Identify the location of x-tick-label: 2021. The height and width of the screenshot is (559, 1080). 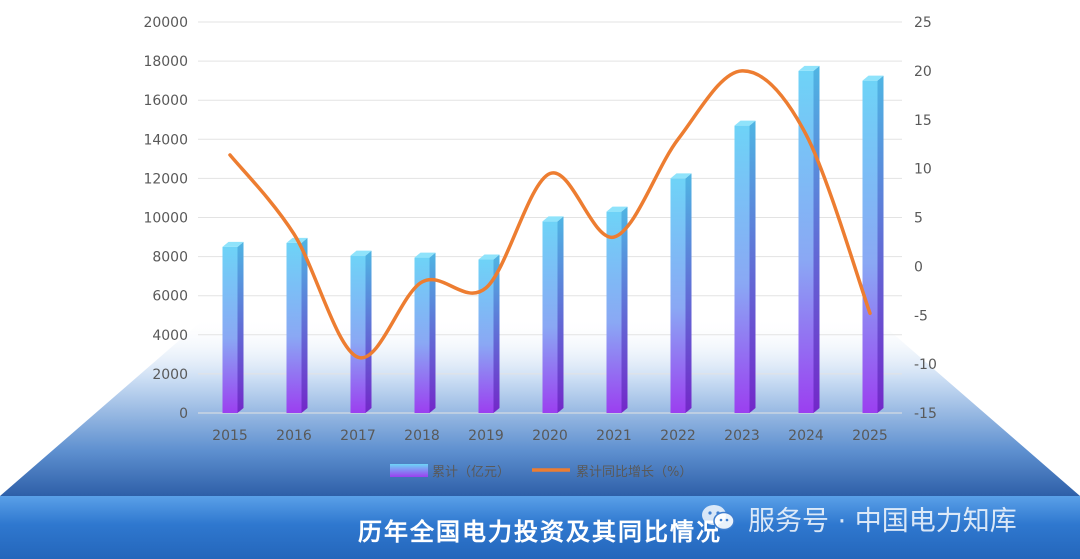
(614, 436).